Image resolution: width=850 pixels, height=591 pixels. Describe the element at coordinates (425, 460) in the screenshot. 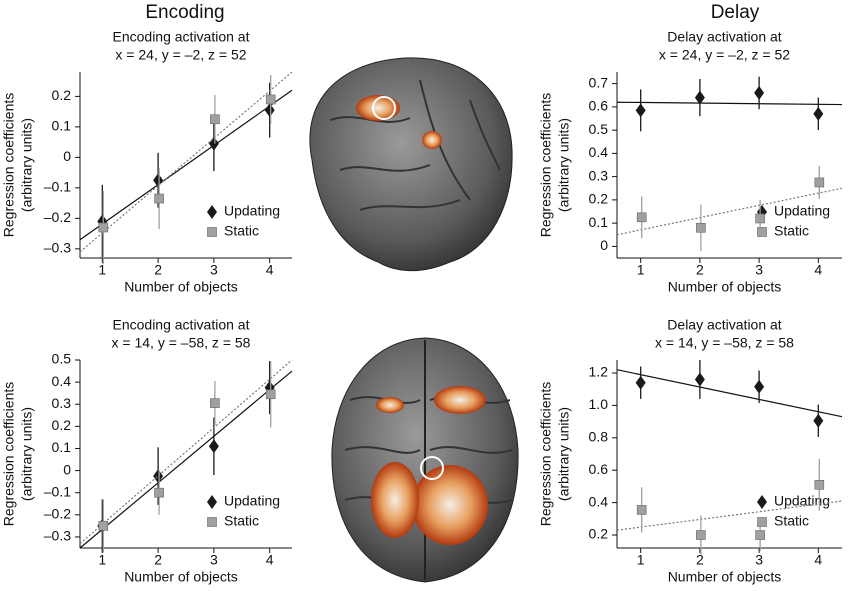

I see `brain-top` at that location.